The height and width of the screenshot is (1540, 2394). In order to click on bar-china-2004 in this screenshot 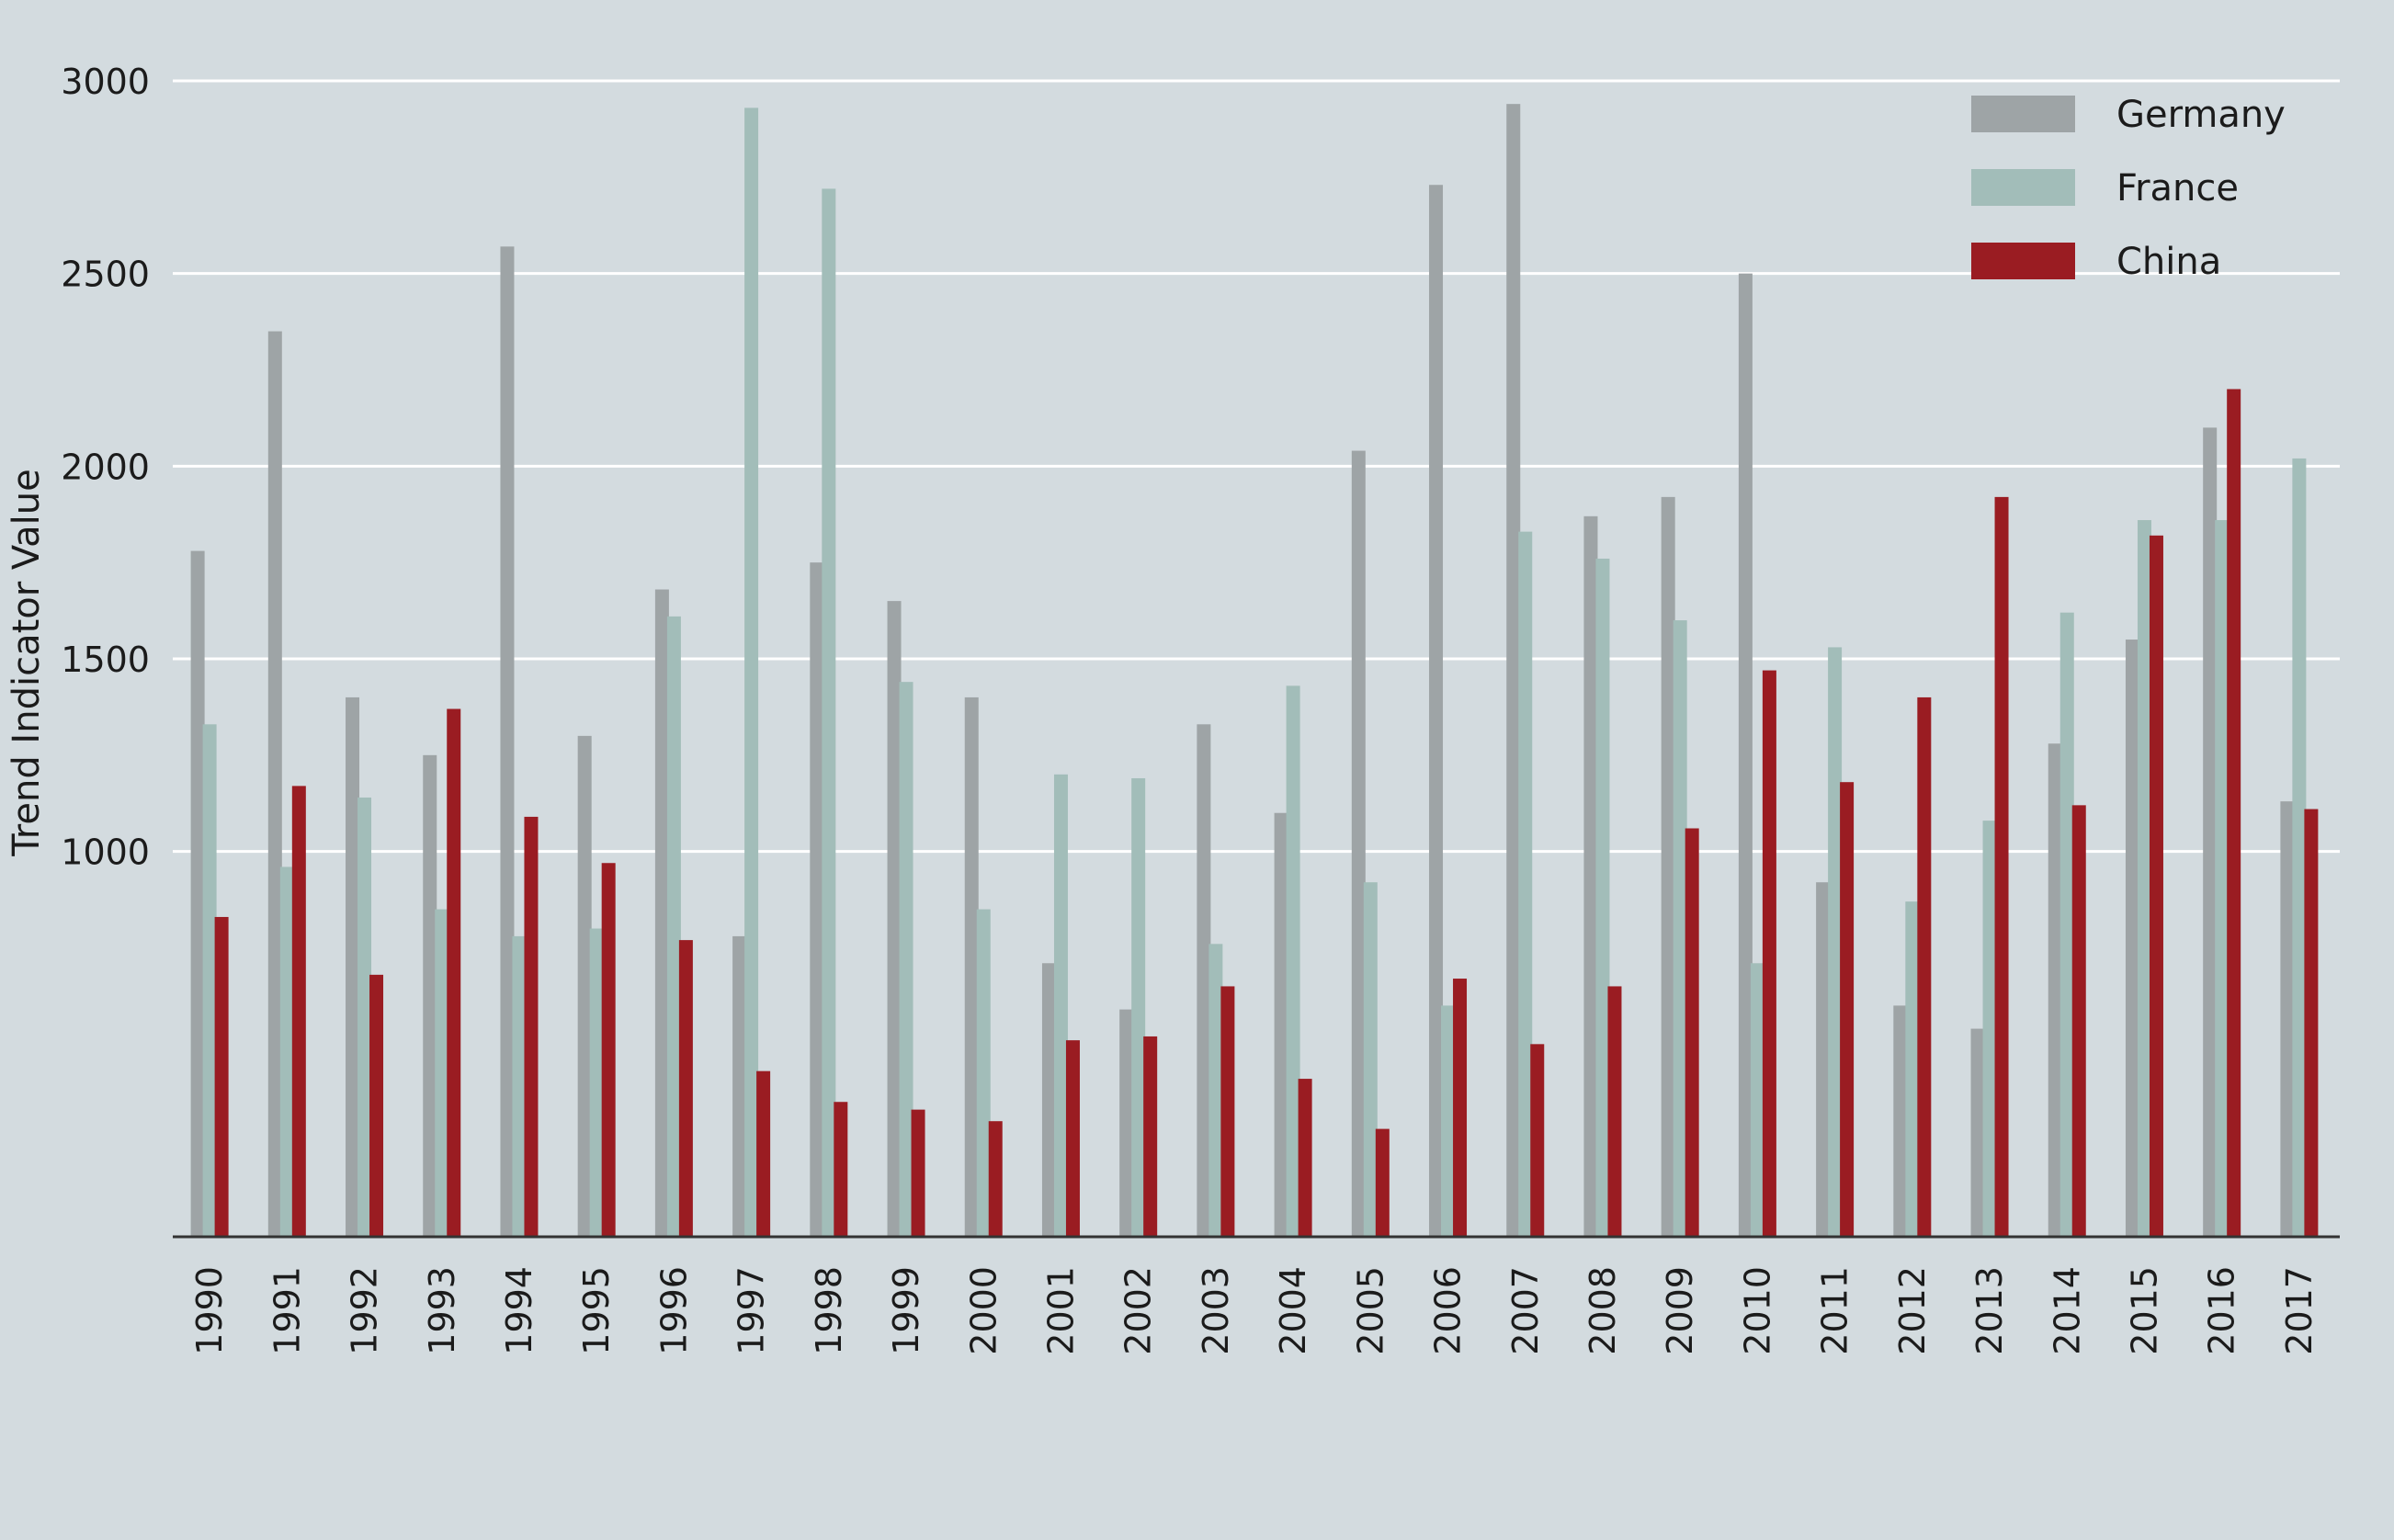, I will do `click(1305, 1158)`.